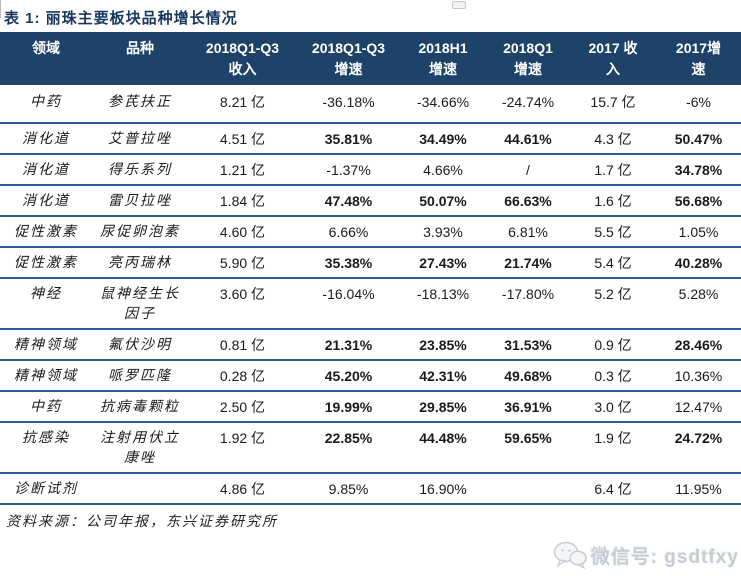 The image size is (741, 587). Describe the element at coordinates (698, 201) in the screenshot. I see `cell-2017-growth: 56.68%` at that location.